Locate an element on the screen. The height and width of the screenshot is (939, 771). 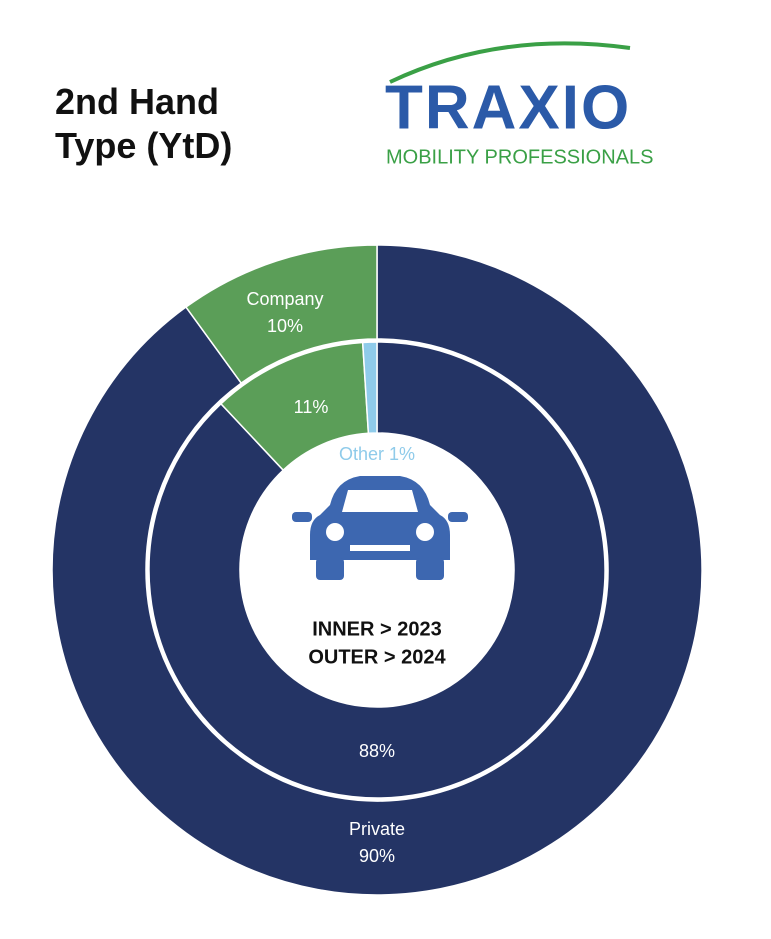
logo-name: TRAXIO is located at coordinates (508, 107).